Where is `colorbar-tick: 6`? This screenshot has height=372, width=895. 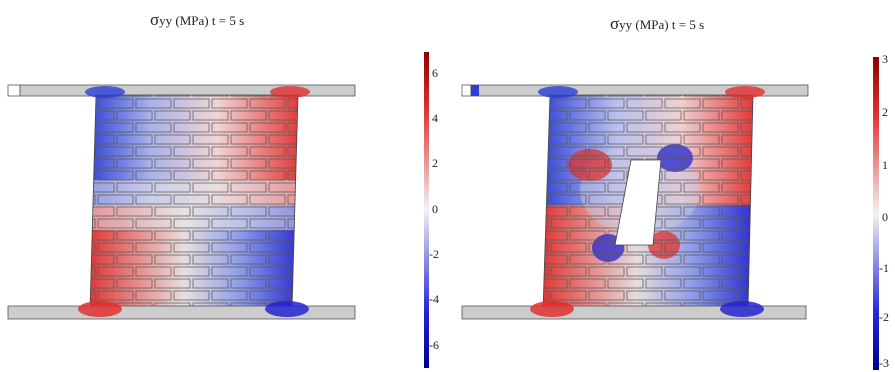 colorbar-tick: 6 is located at coordinates (435, 73).